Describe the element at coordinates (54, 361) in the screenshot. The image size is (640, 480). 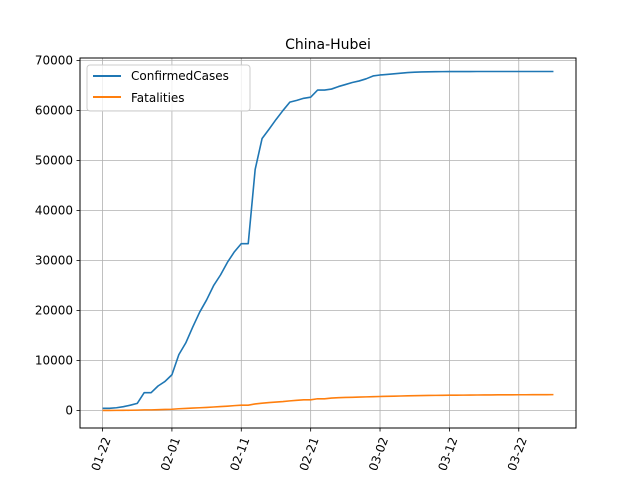
I see `y-tick-label: 10000` at that location.